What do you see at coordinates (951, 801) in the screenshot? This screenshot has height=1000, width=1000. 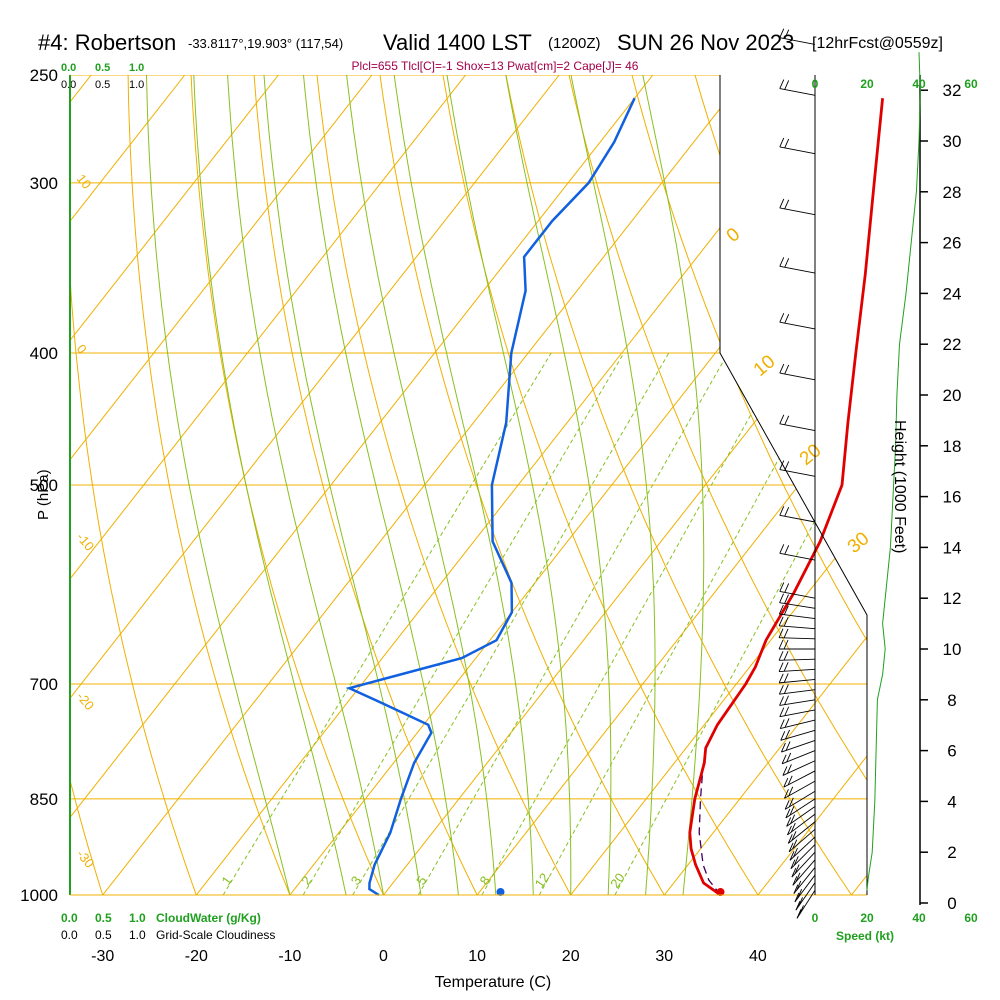 I see `height-tick-label: 4` at bounding box center [951, 801].